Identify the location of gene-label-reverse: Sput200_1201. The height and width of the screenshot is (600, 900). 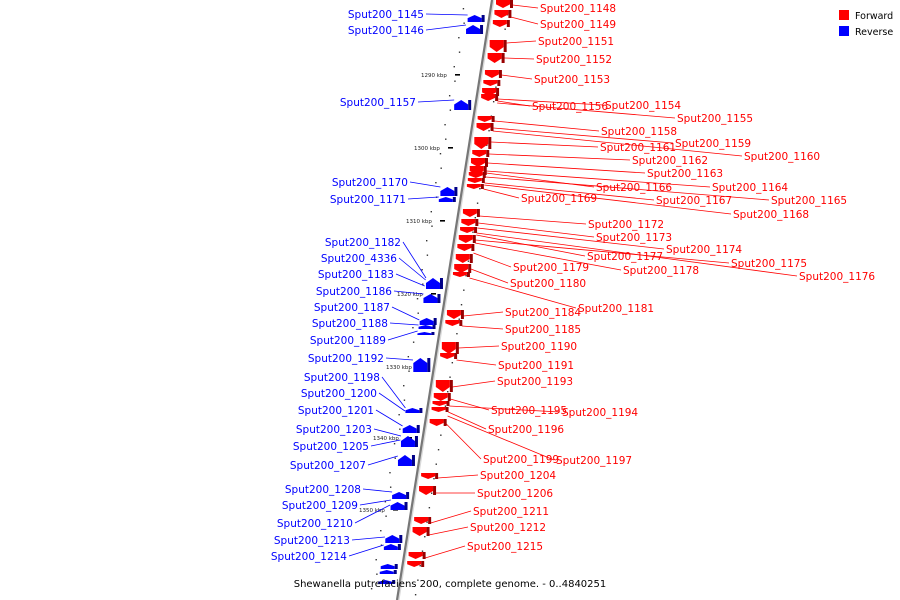
(336, 411).